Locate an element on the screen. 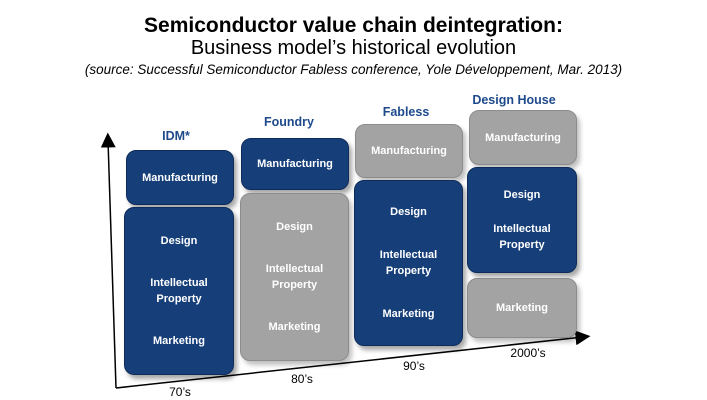 The width and height of the screenshot is (707, 400). fabless-core-box: Design Intellectual Property Marketing is located at coordinates (408, 263).